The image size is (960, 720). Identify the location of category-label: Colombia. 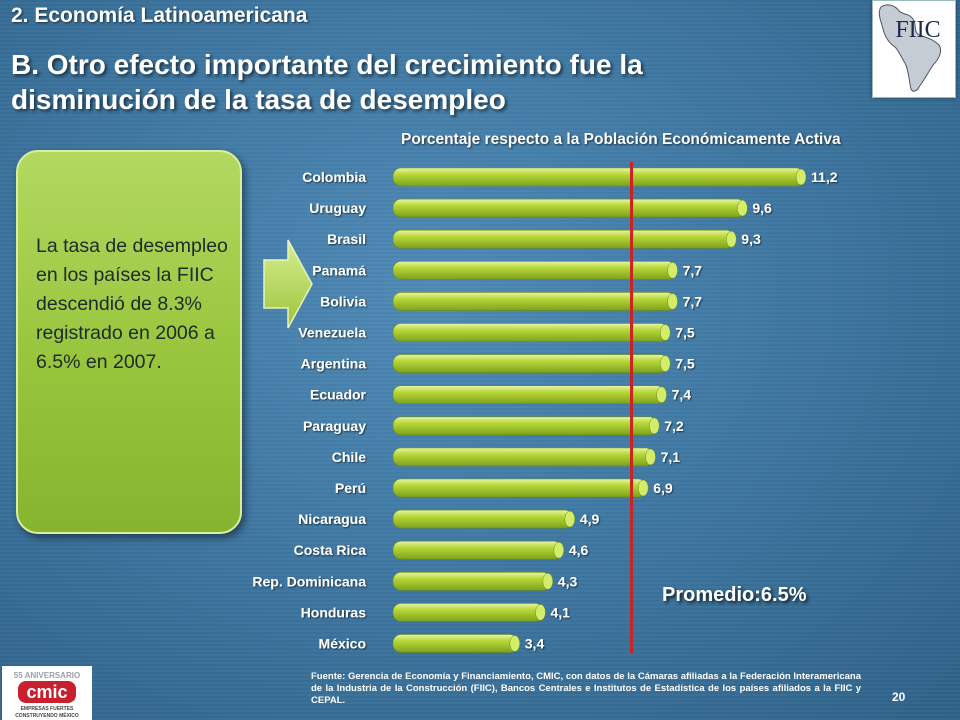
(334, 177).